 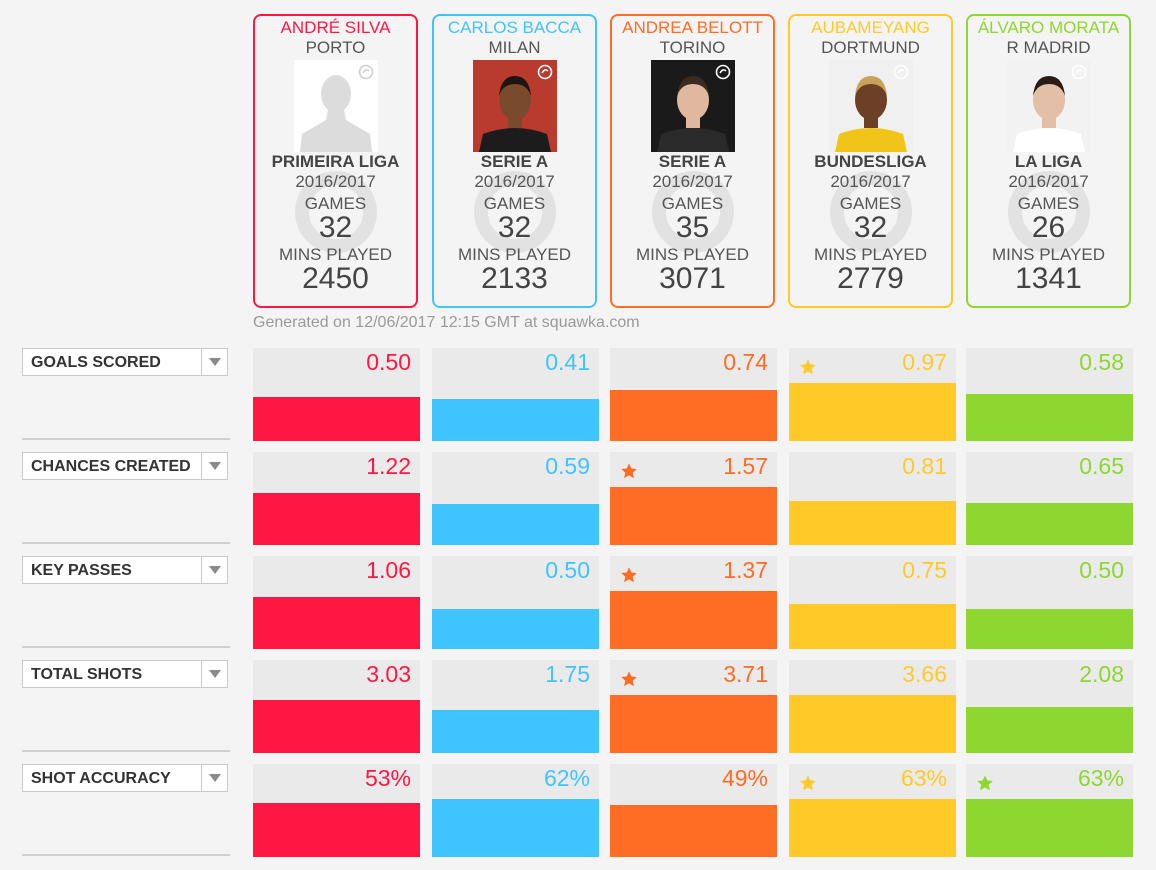 What do you see at coordinates (1048, 278) in the screenshot?
I see `mins-played-value: 1341` at bounding box center [1048, 278].